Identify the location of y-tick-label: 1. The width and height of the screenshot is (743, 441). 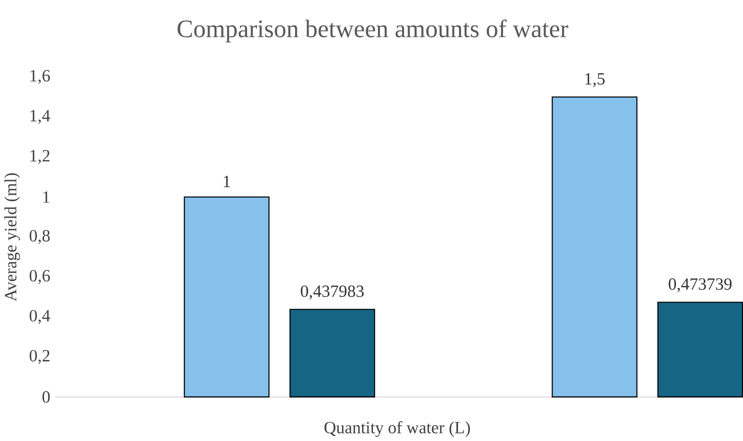
(46, 196).